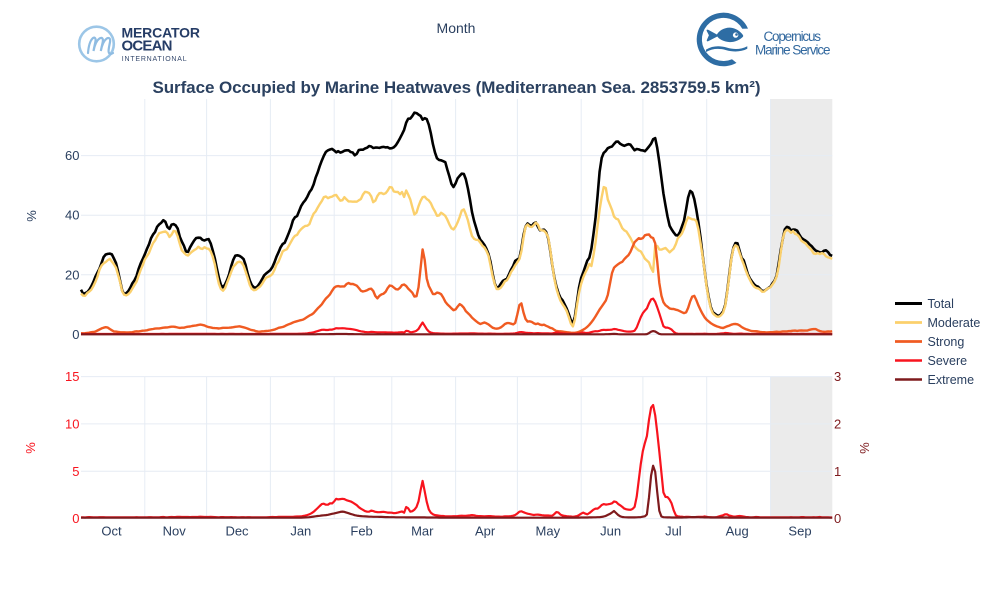  Describe the element at coordinates (837, 471) in the screenshot. I see `svg-text: 1` at that location.